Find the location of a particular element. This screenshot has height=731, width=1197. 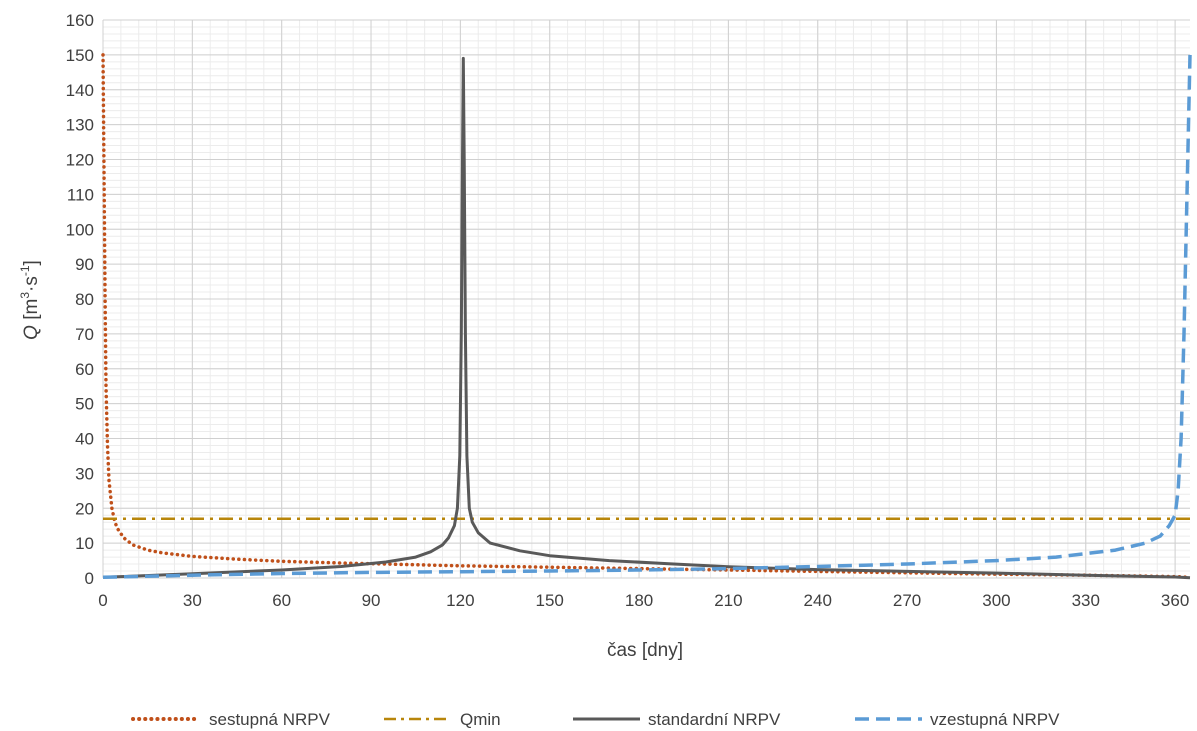

x-tick-label: 180 is located at coordinates (639, 600).